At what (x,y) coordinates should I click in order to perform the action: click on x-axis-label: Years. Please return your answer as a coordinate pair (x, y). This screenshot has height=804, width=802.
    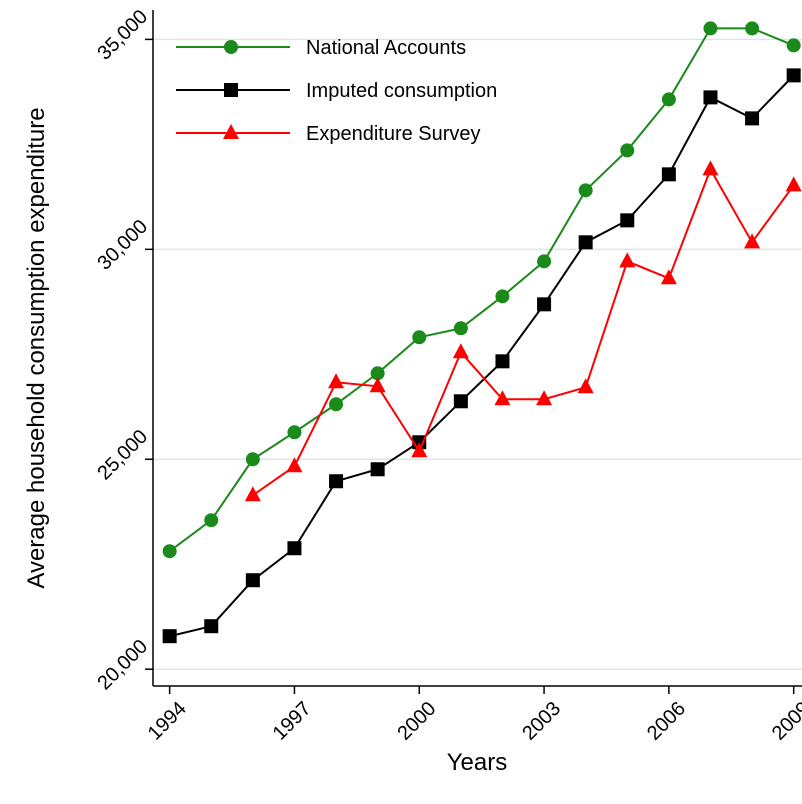
    Looking at the image, I should click on (477, 762).